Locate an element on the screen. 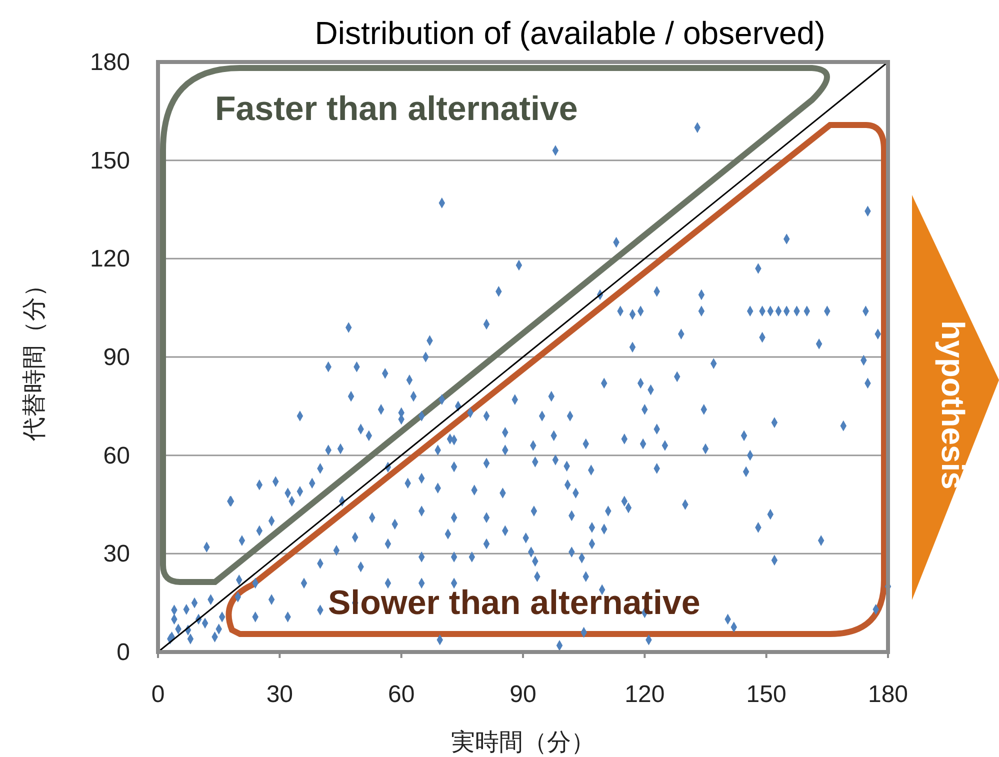  y-tick-label: 90 is located at coordinates (116, 357).